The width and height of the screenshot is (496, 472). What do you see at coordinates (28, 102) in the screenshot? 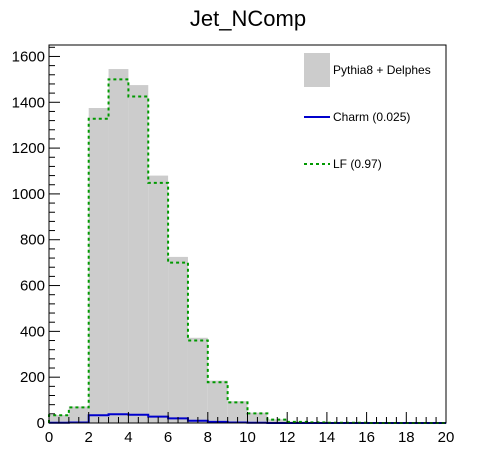
I see `y-tick-label: 1400` at bounding box center [28, 102].